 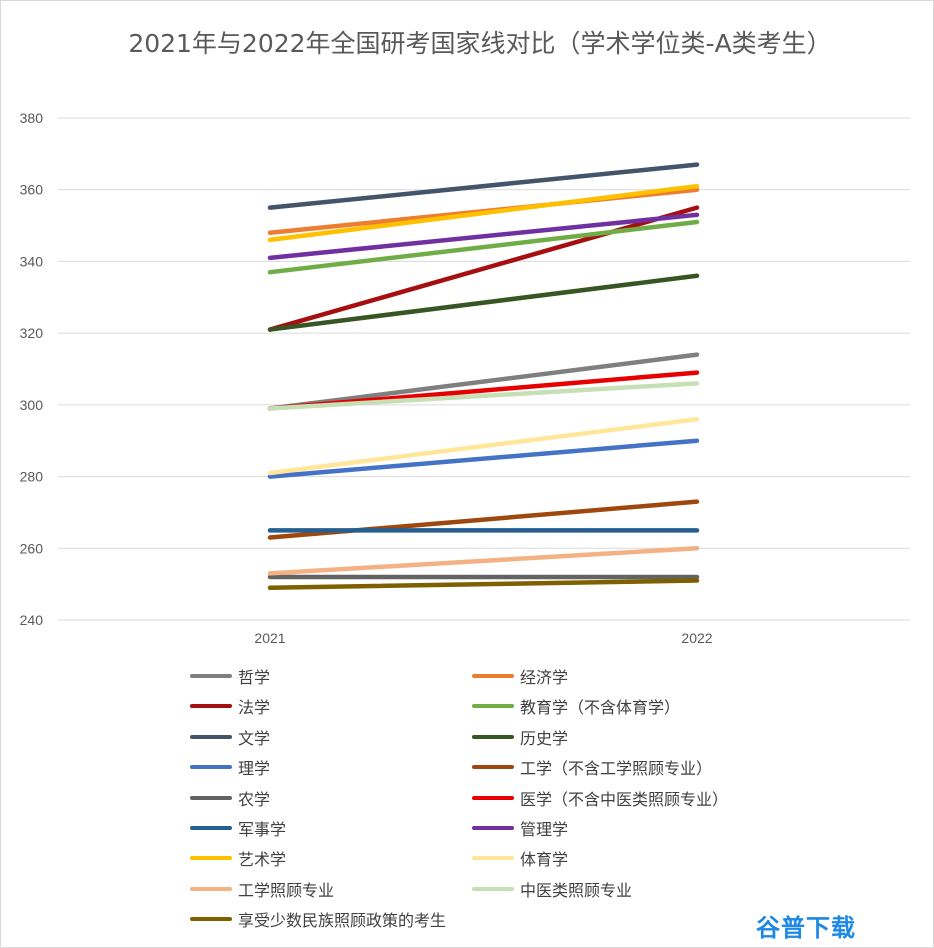 I want to click on y-tick-label: 380, so click(x=32, y=118).